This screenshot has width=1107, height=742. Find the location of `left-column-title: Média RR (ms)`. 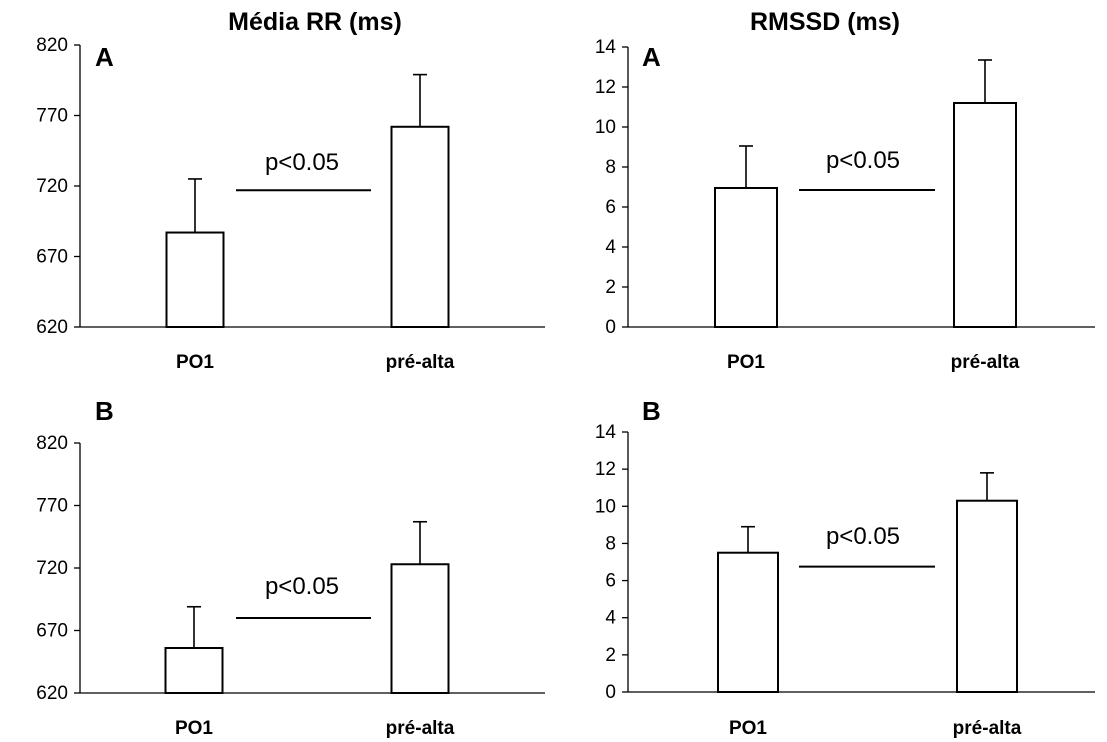

left-column-title: Média RR (ms) is located at coordinates (315, 22).